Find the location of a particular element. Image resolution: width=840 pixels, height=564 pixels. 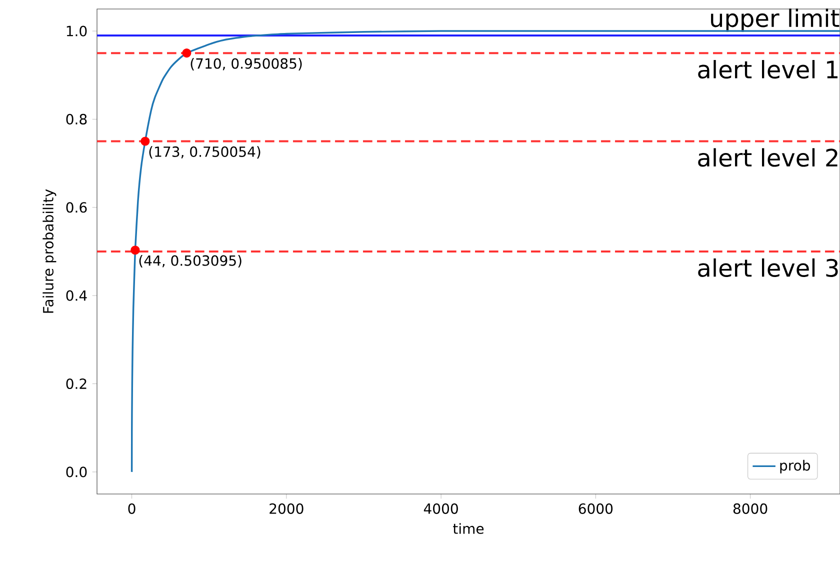

y-tick-label: 0.6 is located at coordinates (76, 207).